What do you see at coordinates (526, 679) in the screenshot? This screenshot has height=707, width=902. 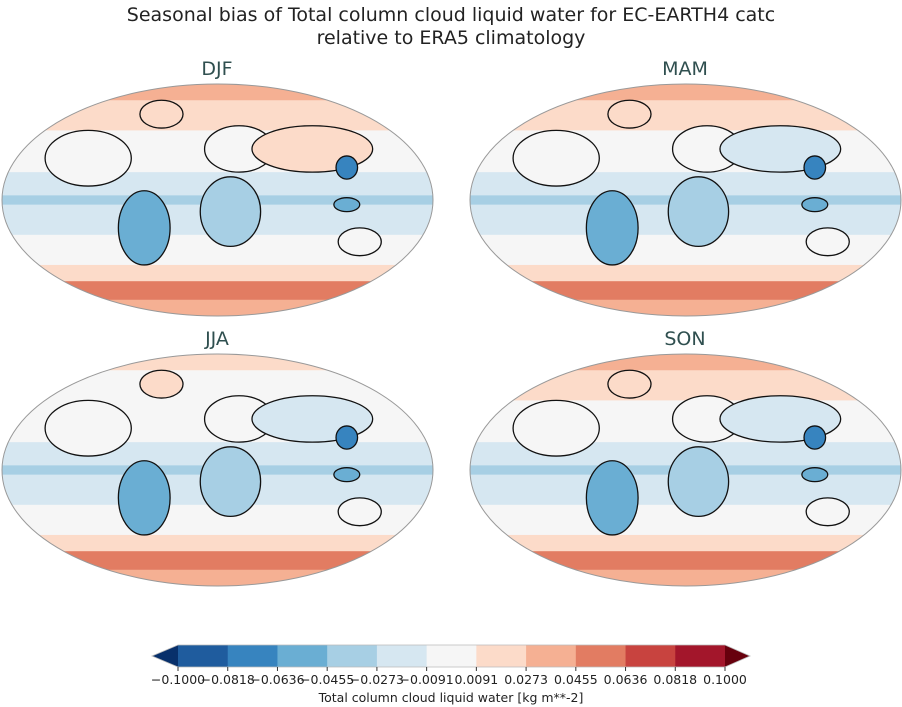 I see `colorbar-tick-label: 0.0273` at bounding box center [526, 679].